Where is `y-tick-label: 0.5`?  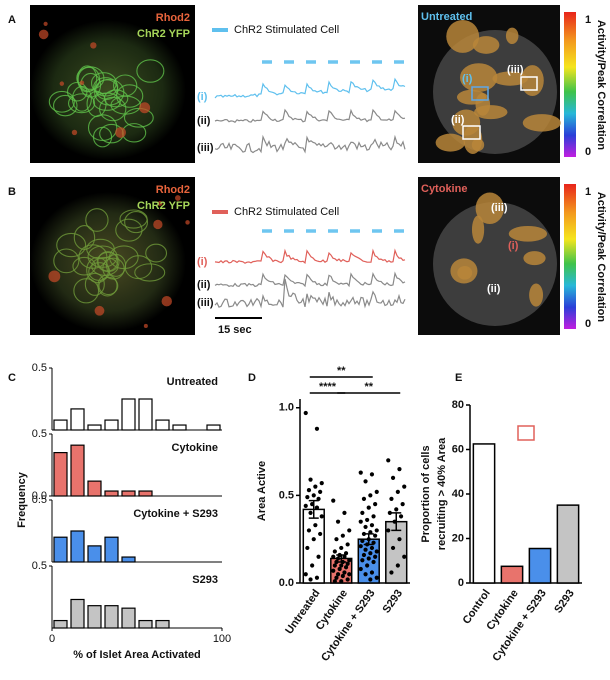 y-tick-label: 0.5 is located at coordinates (286, 495).